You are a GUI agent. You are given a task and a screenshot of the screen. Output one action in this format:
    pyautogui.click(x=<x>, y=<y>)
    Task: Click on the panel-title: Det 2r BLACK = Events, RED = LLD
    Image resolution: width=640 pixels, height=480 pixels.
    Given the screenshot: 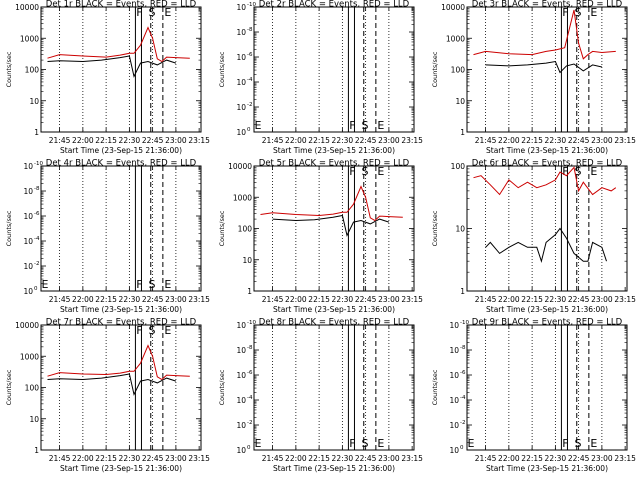 What is the action you would take?
    pyautogui.click(x=334, y=5)
    